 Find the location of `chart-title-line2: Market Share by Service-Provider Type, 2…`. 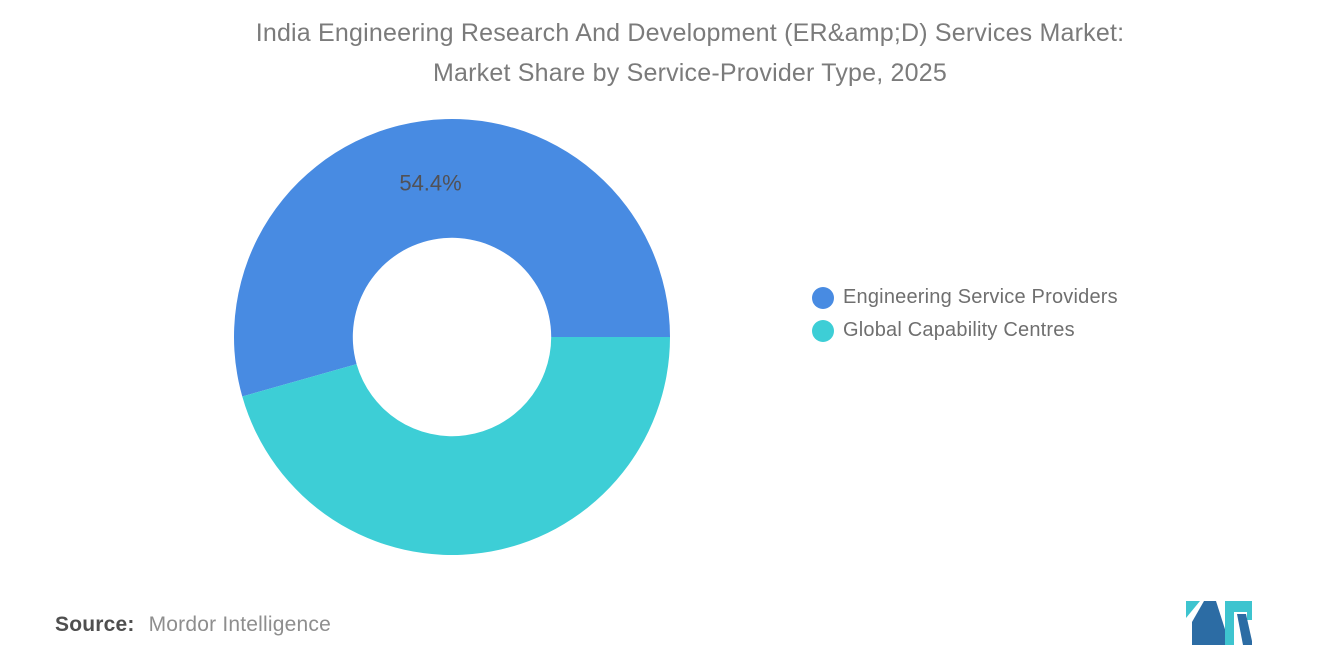

chart-title-line2: Market Share by Service-Provider Type, 2… is located at coordinates (690, 73).